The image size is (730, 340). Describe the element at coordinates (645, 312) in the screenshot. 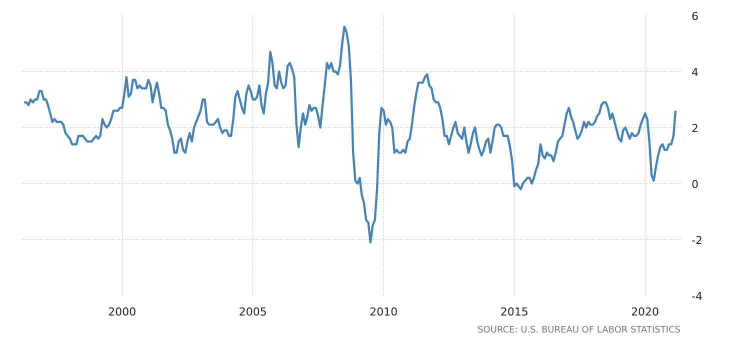

I see `x-tick-label: 2020` at that location.